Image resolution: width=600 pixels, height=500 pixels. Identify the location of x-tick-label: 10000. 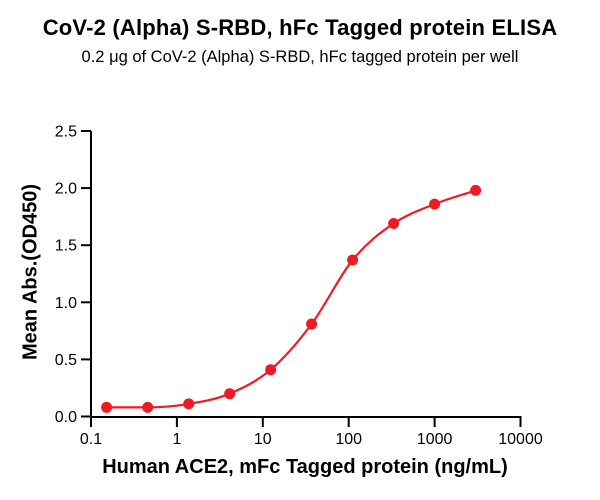
(520, 439).